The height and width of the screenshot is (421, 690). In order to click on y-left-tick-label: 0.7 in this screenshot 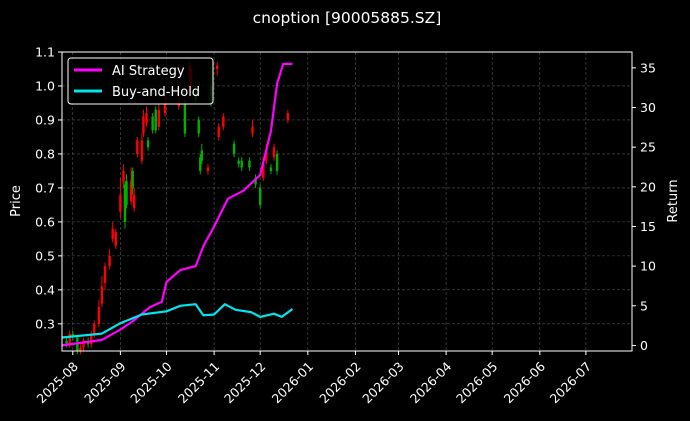, I will do `click(45, 187)`.